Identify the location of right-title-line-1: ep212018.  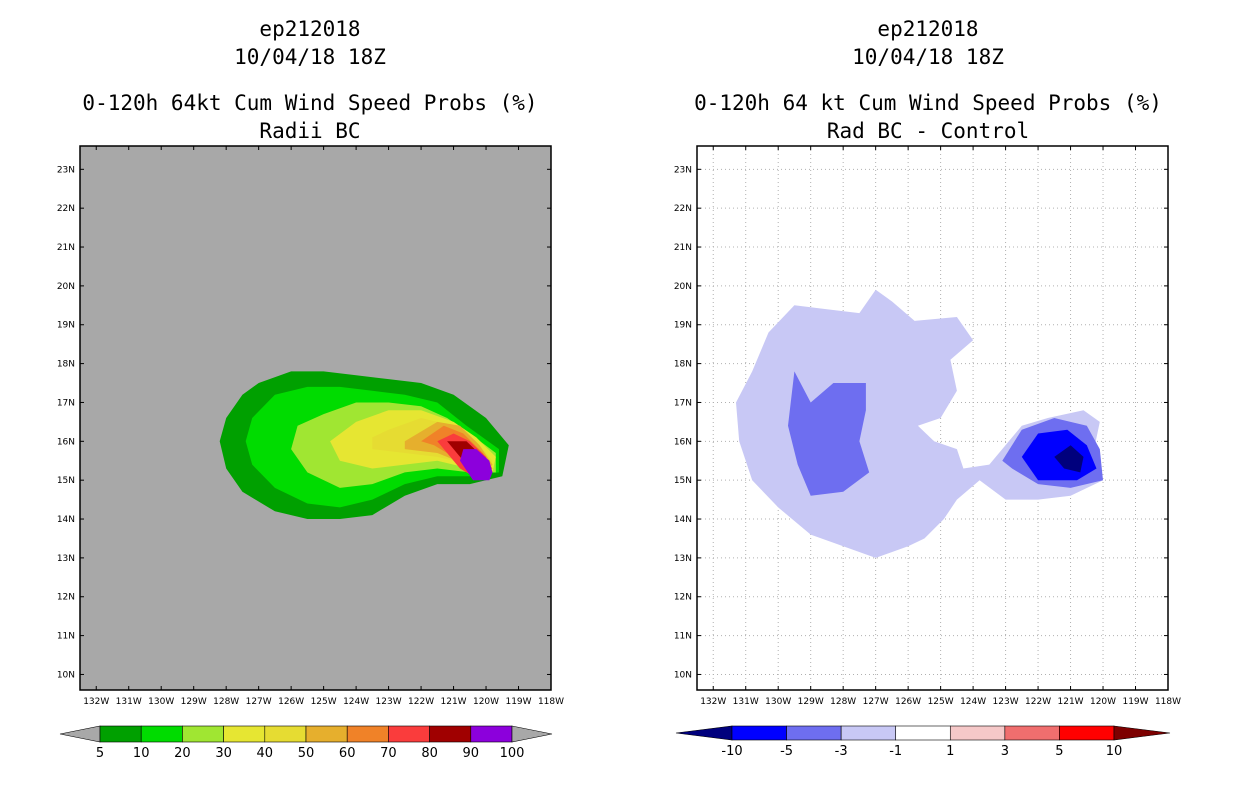
(928, 29).